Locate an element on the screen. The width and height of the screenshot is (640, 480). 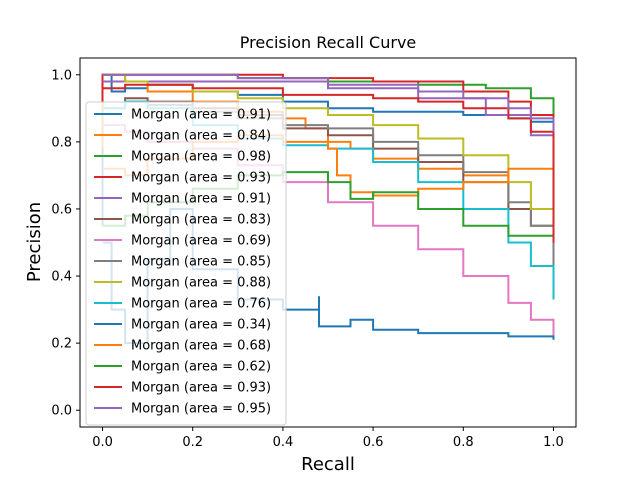
legend-entry-label: Morgan (area = 0.34) is located at coordinates (201, 325).